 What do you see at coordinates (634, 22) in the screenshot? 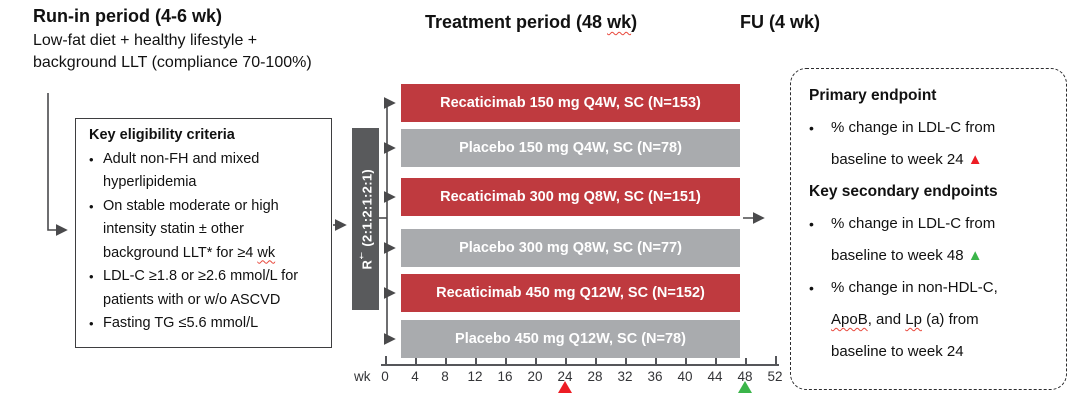
I see `text-segment: )` at bounding box center [634, 22].